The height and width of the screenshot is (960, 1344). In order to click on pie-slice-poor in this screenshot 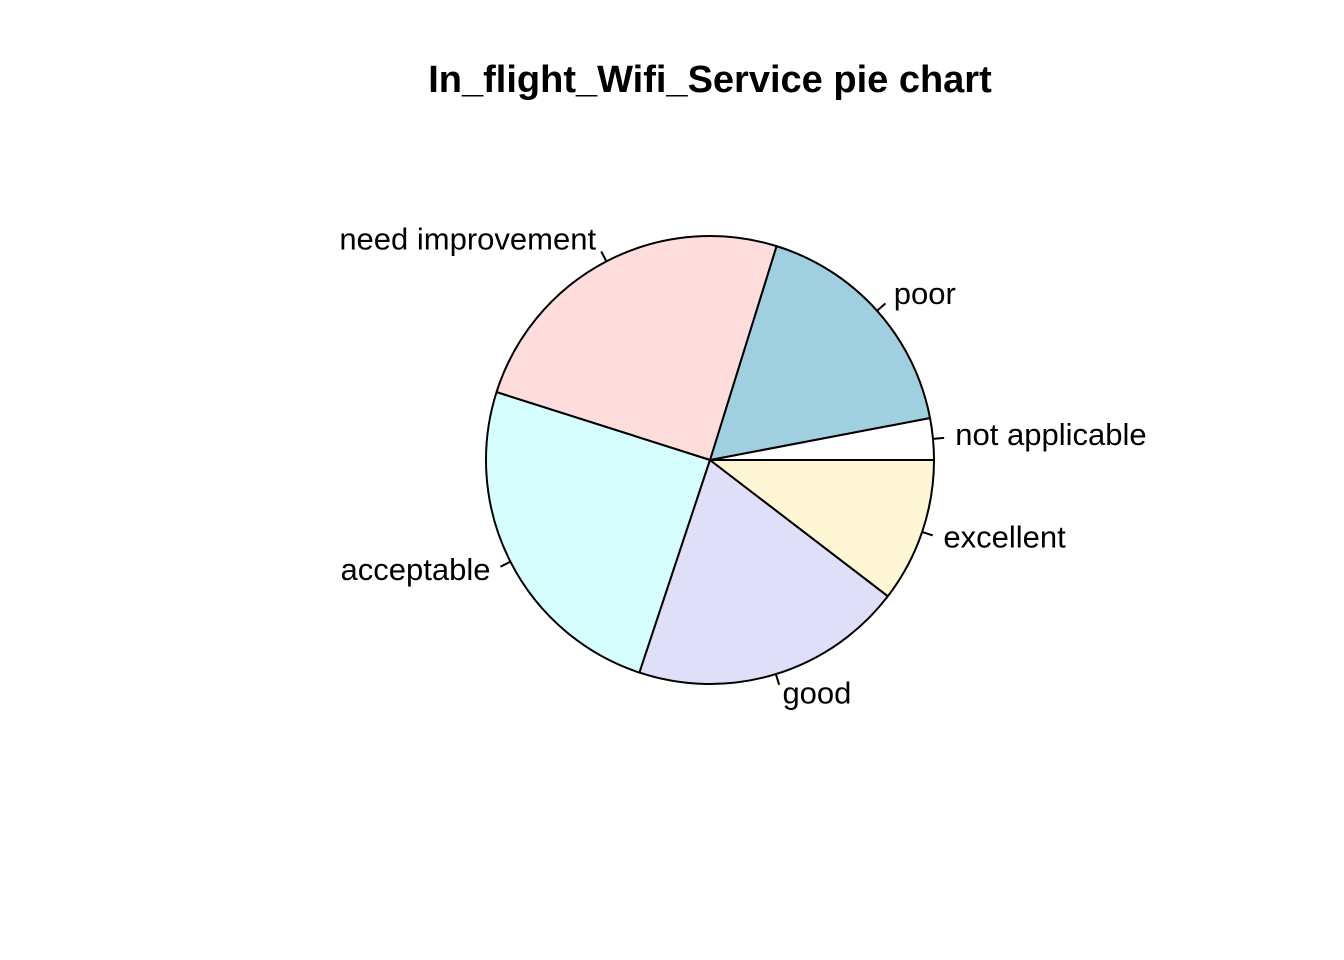, I will do `click(820, 353)`.